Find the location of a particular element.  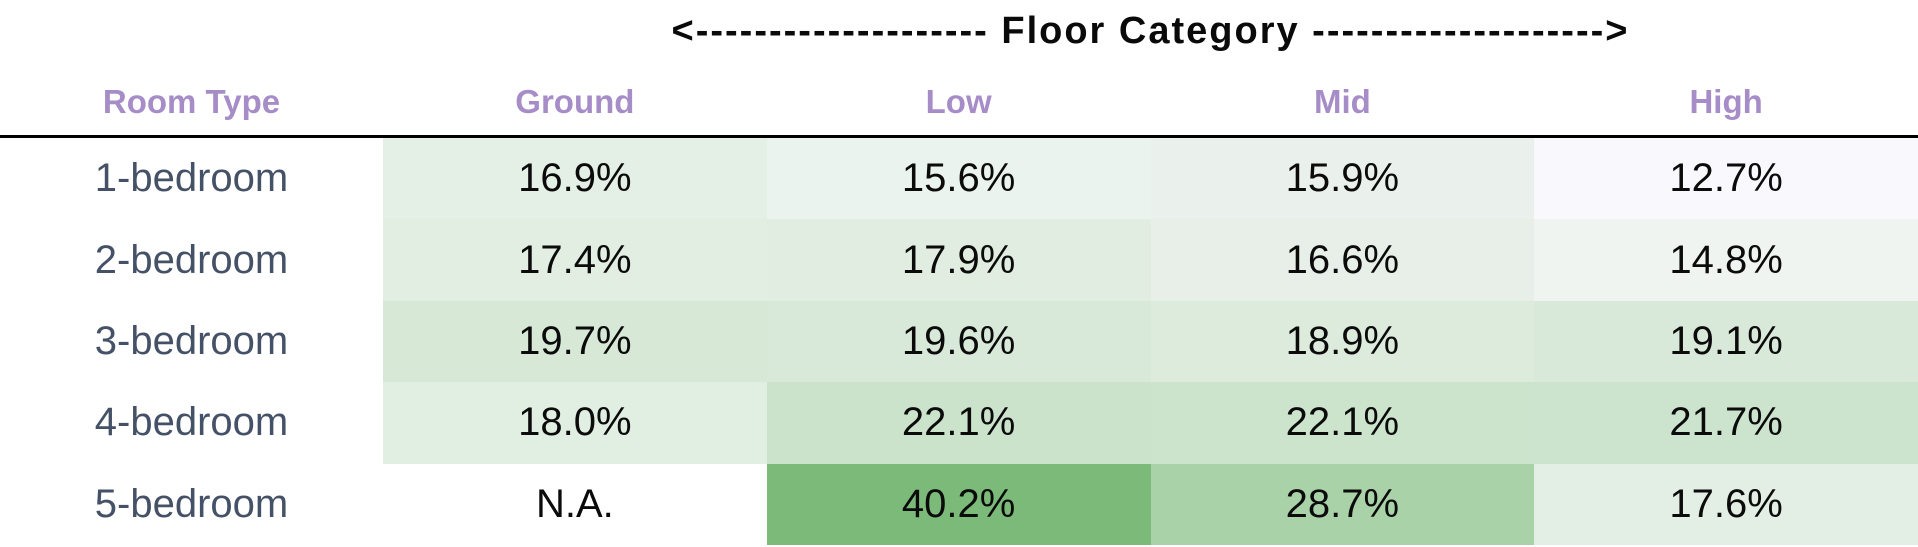

heatmap-cell-1bed-mid: 15.9% is located at coordinates (1342, 179).